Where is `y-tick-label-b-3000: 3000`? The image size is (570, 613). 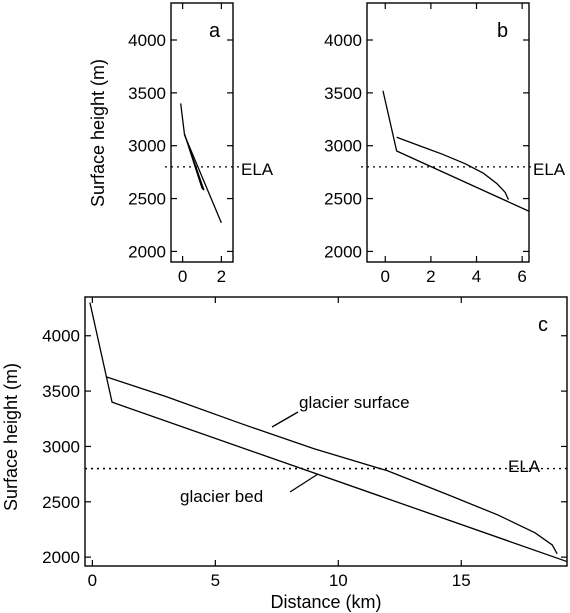
y-tick-label-b-3000: 3000 is located at coordinates (343, 146).